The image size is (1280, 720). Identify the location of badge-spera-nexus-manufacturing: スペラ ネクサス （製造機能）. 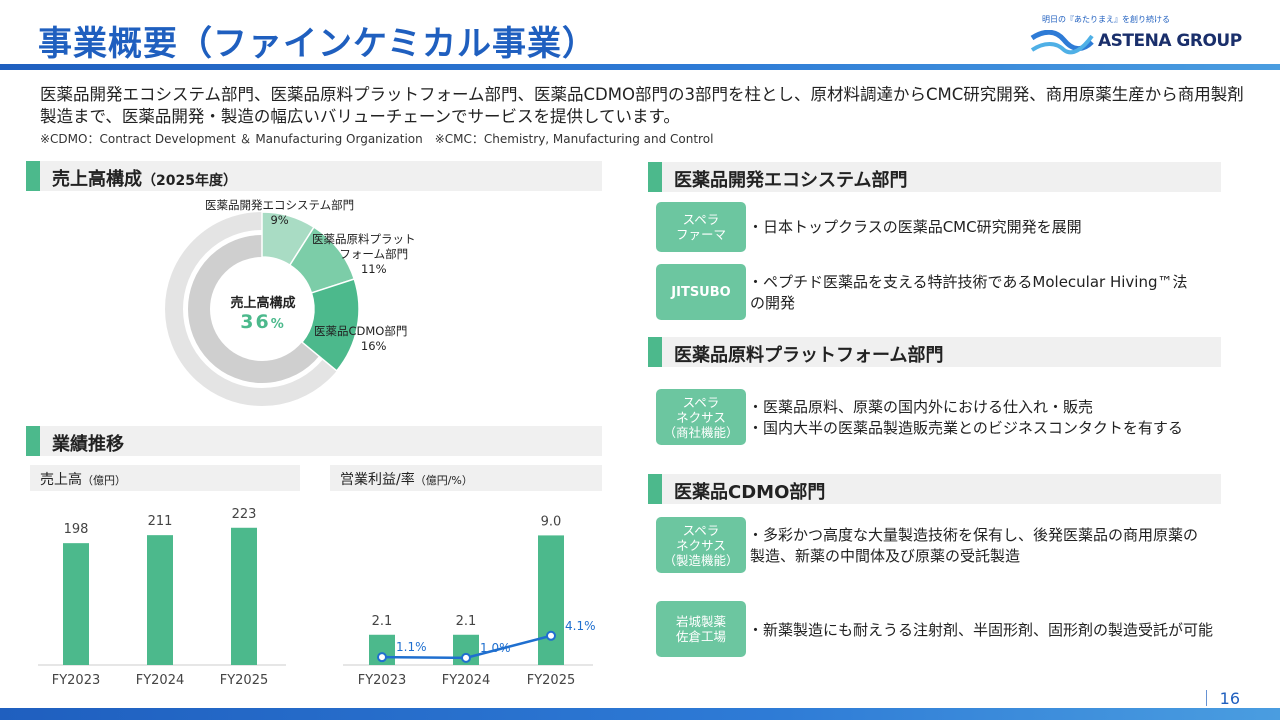
(701, 545).